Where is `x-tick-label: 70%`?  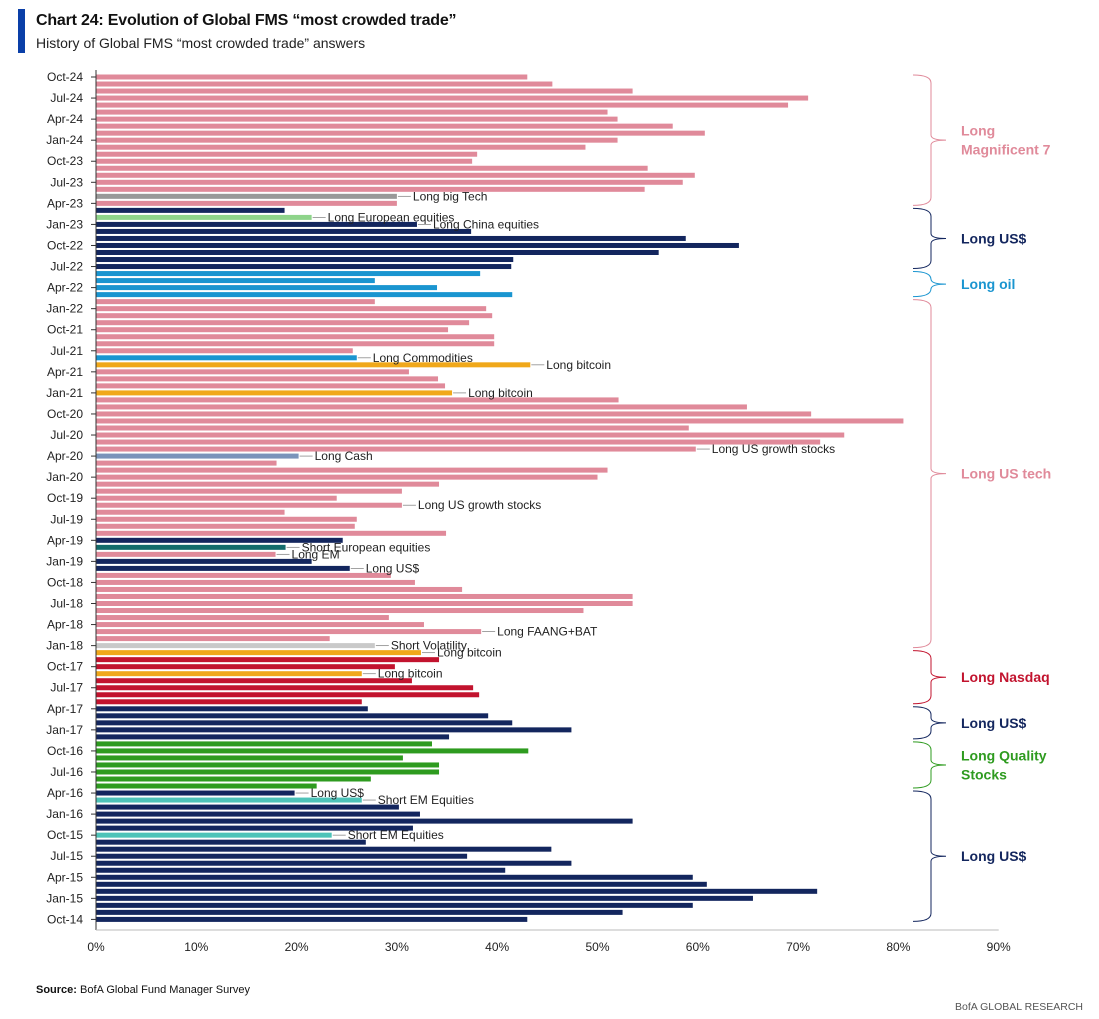 x-tick-label: 70% is located at coordinates (798, 947).